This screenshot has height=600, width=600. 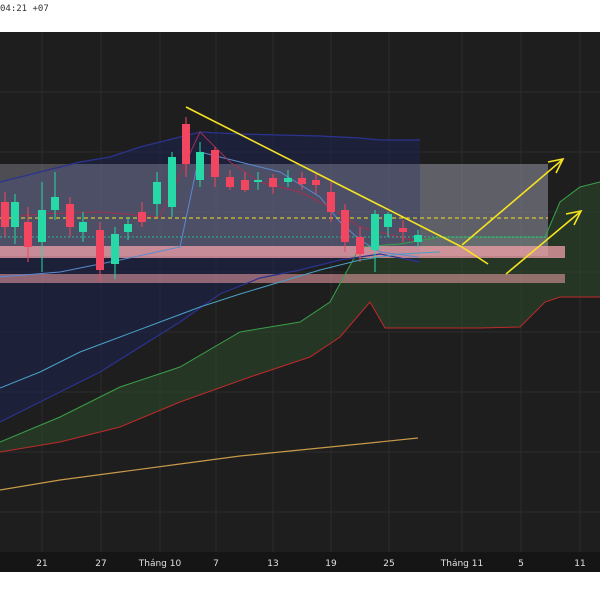 I want to click on breakout-arrow-head, so click(x=556, y=165).